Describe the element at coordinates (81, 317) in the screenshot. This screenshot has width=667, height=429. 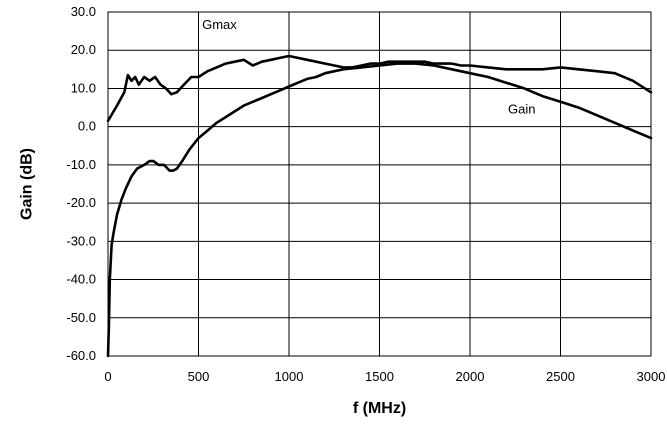
I see `y-tick-label: -50.0` at that location.